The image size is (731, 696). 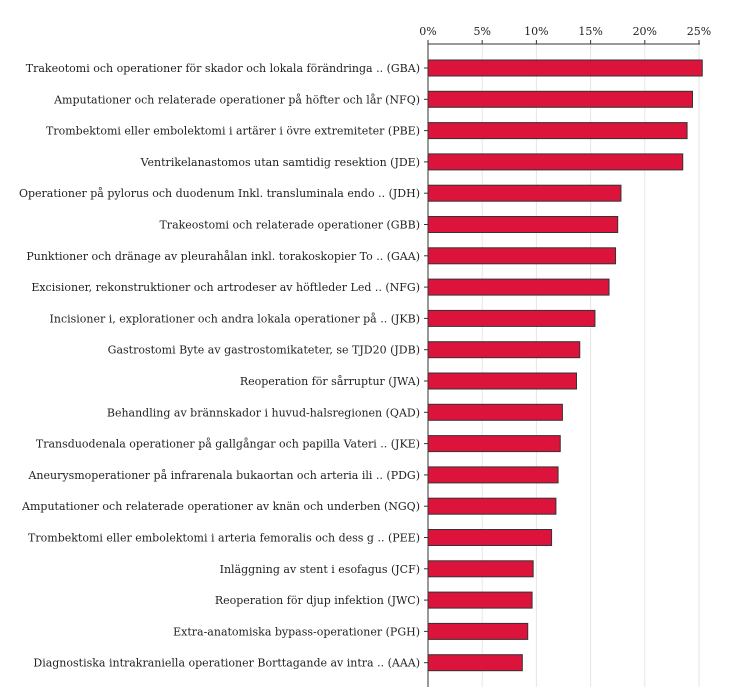 What do you see at coordinates (427, 31) in the screenshot?
I see `x-tick-label: 0%` at bounding box center [427, 31].